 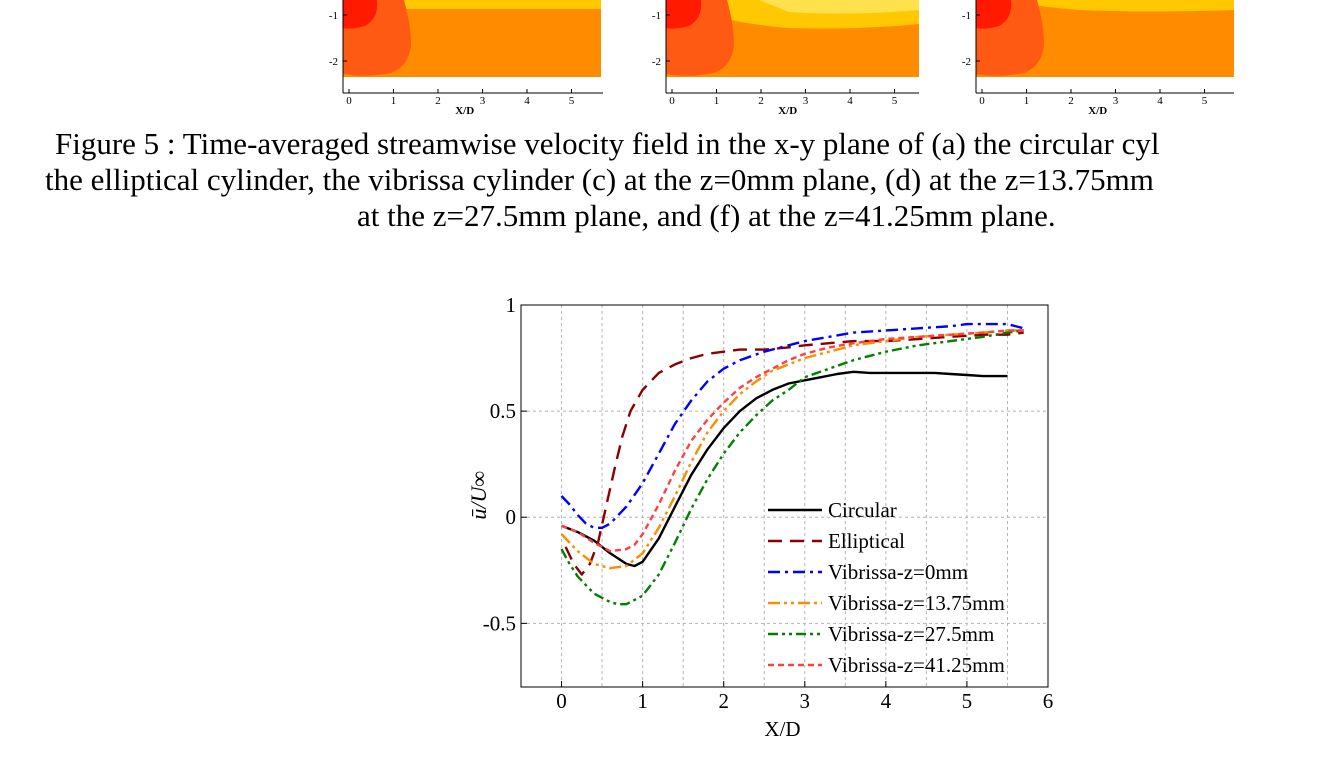 I want to click on series-line-vibrissa-z-13-75mm, so click(x=792, y=449).